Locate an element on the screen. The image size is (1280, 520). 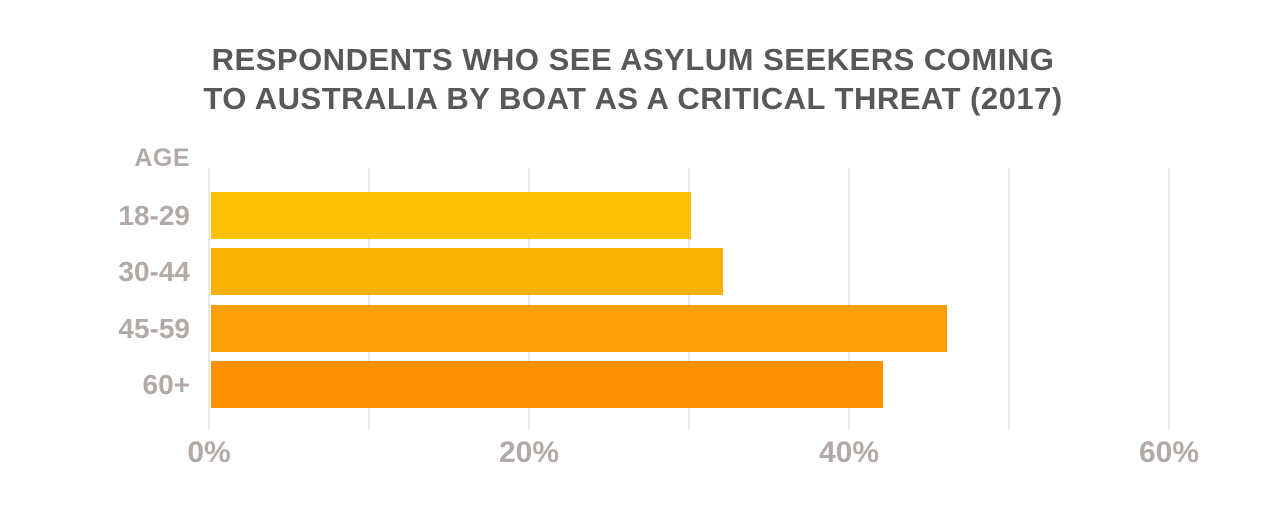
gridline-60pct is located at coordinates (1169, 298).